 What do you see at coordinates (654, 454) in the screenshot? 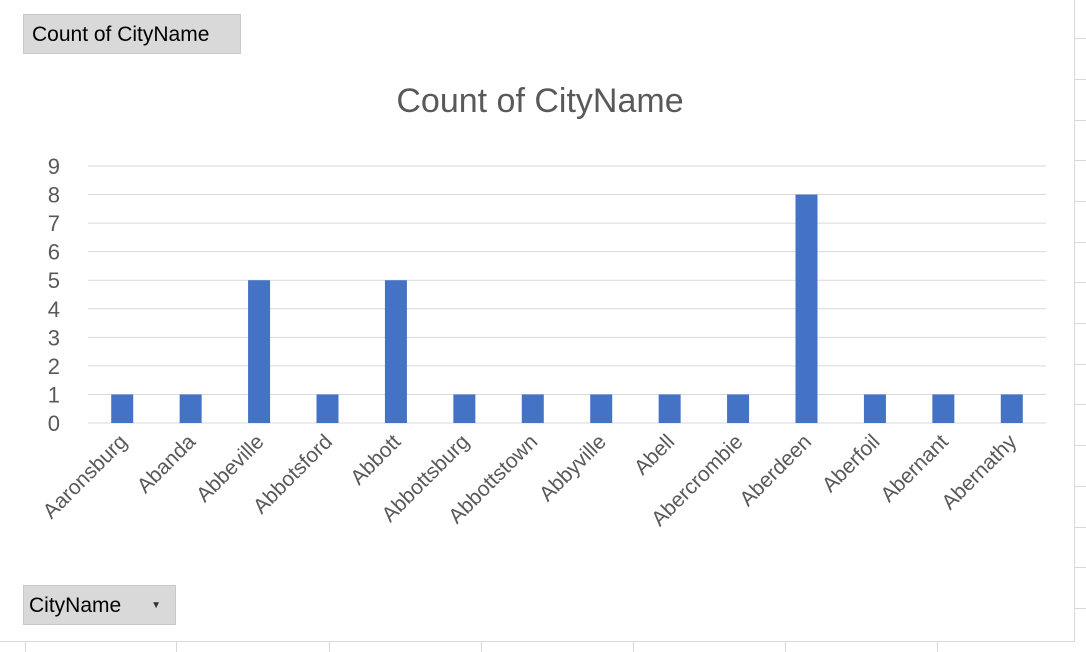
I see `x-tick-label: Abell` at bounding box center [654, 454].